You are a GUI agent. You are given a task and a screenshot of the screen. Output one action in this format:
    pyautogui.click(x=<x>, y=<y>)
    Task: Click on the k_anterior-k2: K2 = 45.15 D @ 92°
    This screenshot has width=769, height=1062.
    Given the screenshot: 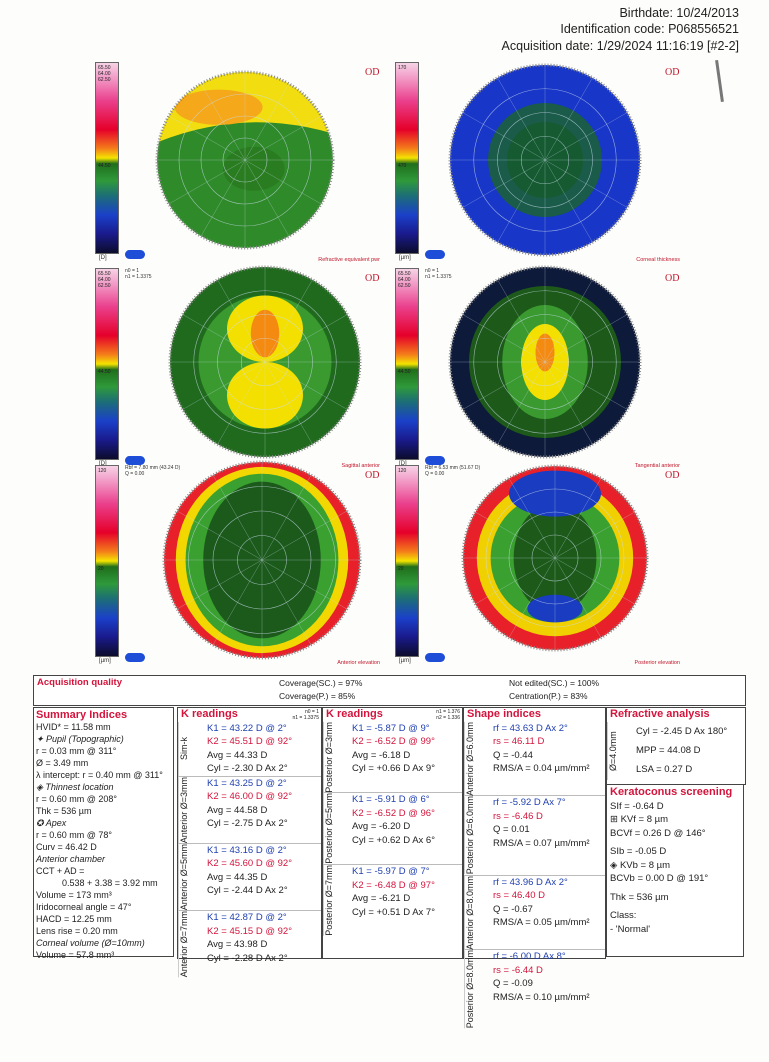 What is the action you would take?
    pyautogui.click(x=250, y=931)
    